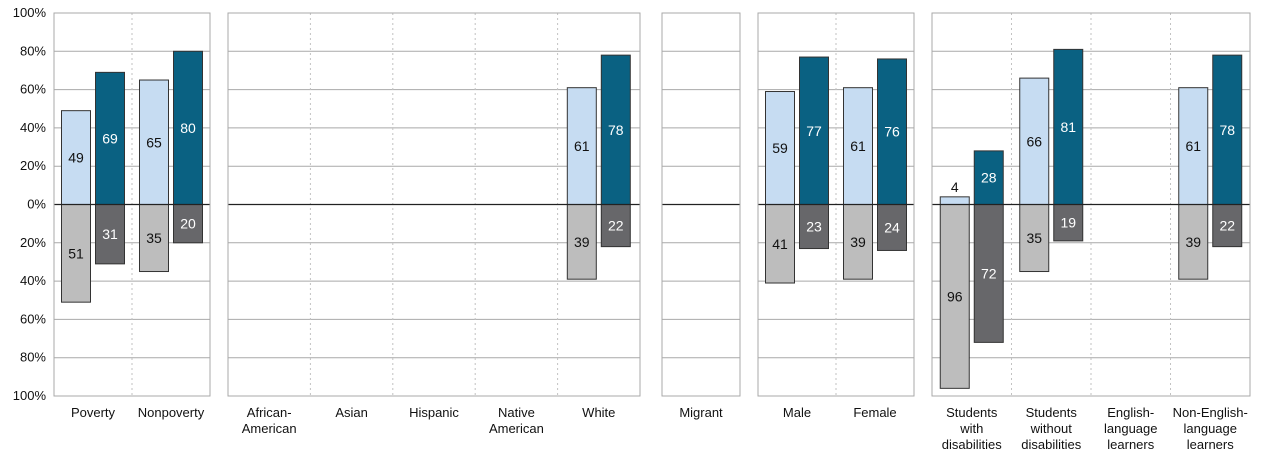  What do you see at coordinates (955, 187) in the screenshot?
I see `bar-value-label: 4` at bounding box center [955, 187].